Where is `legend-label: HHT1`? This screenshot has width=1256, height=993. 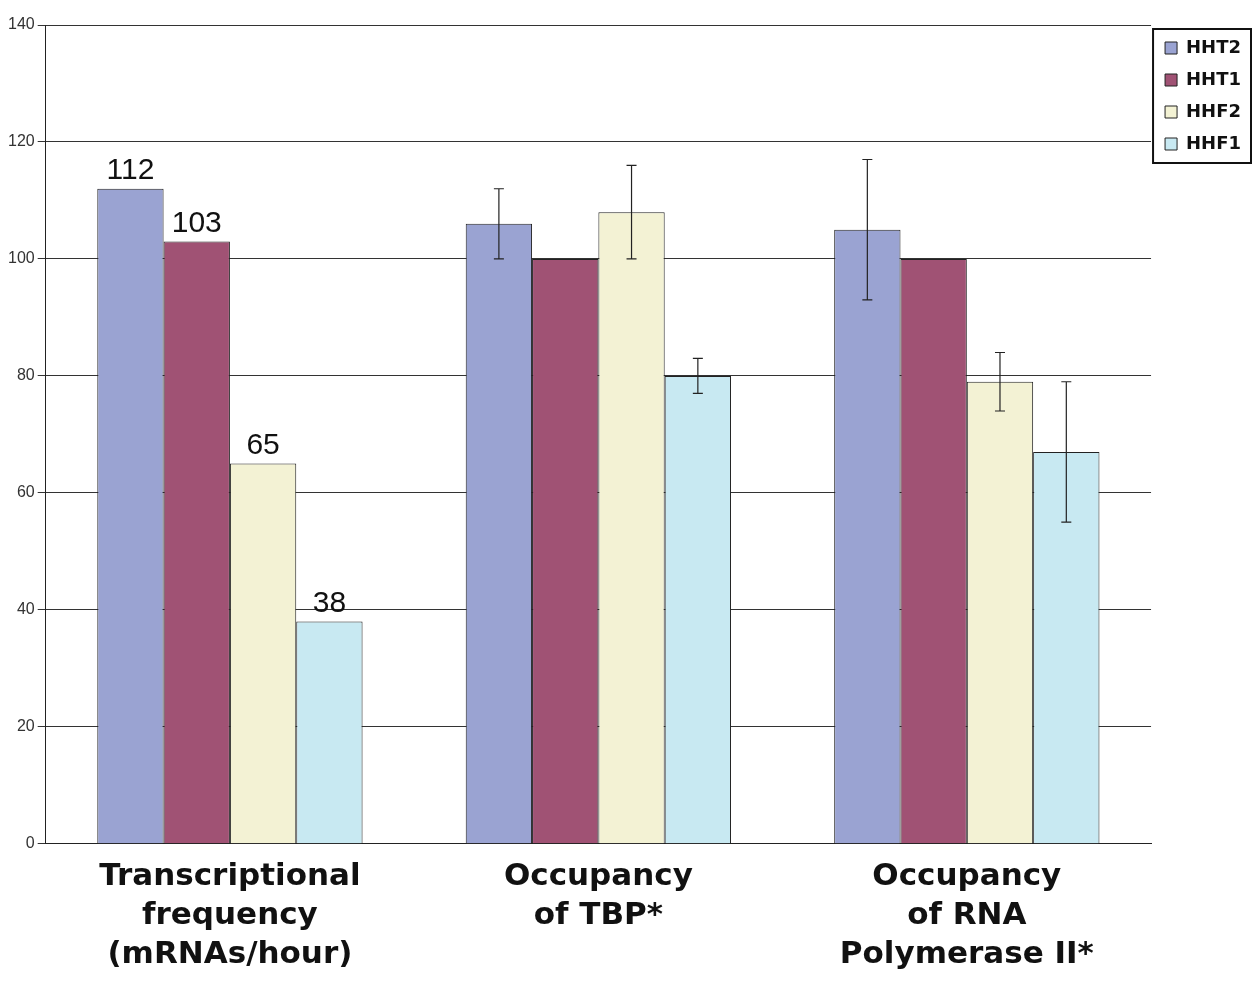 legend-label: HHT1 is located at coordinates (1213, 78).